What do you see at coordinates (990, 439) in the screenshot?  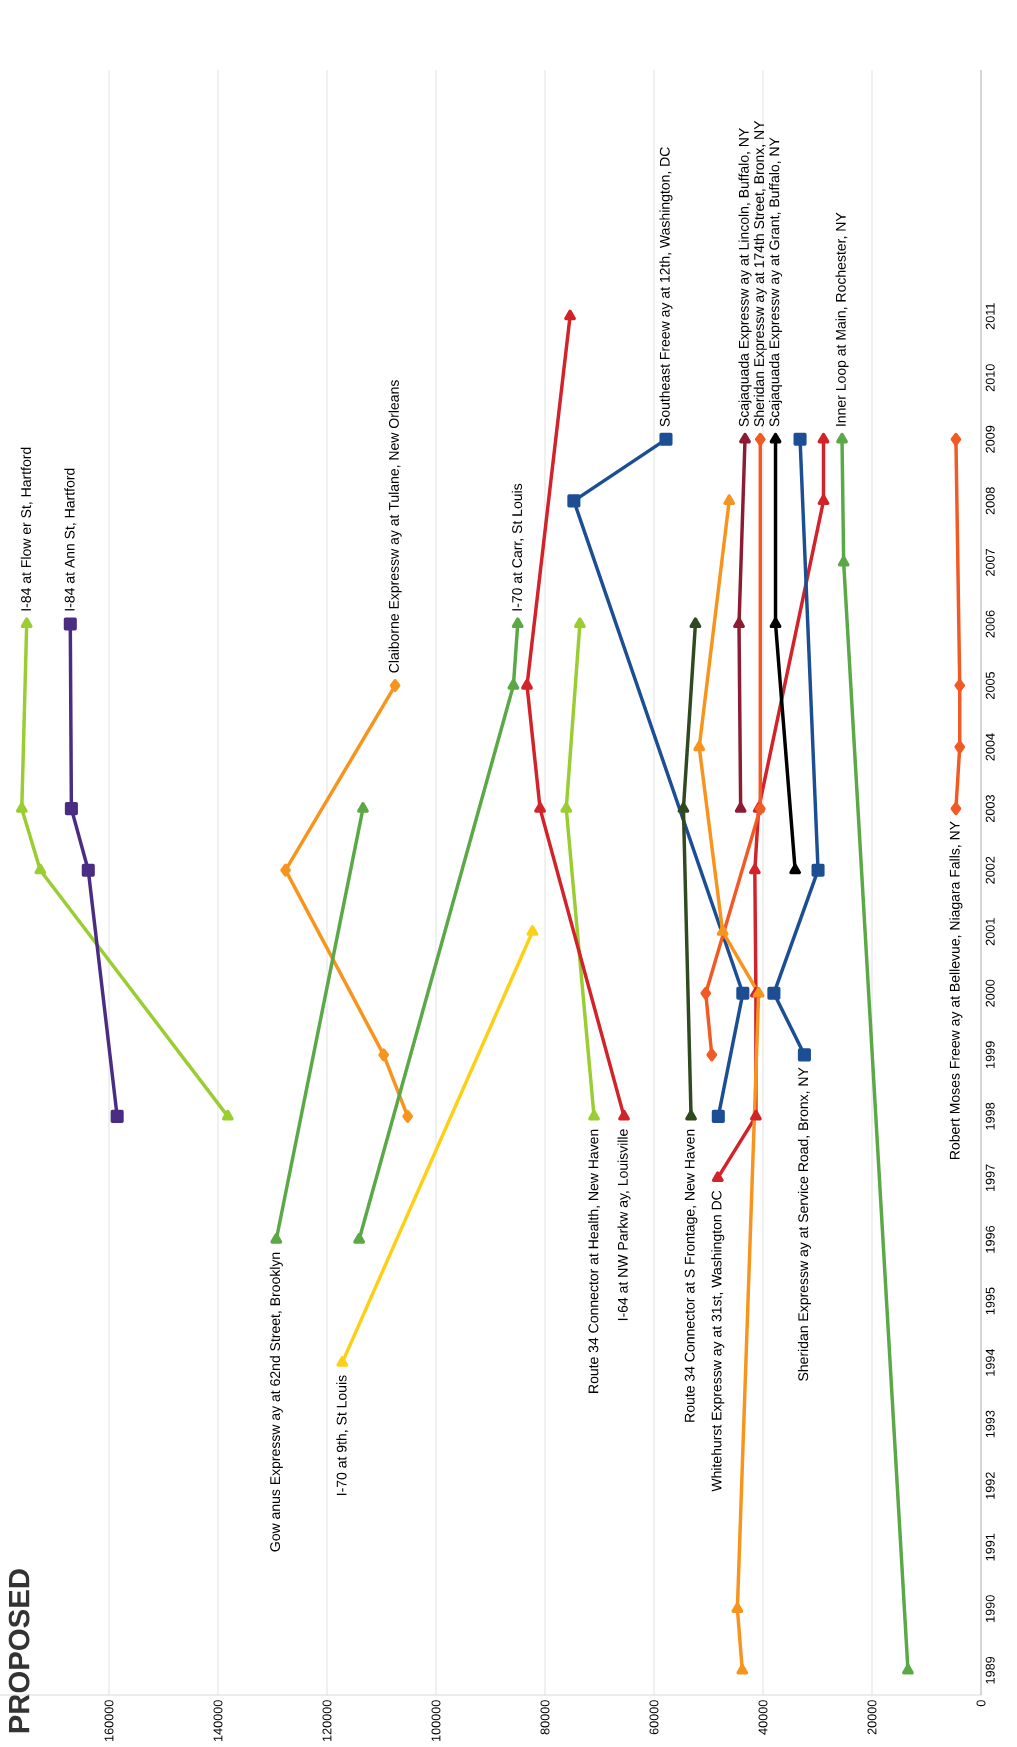 I see `y-tick-label: 2009` at bounding box center [990, 439].